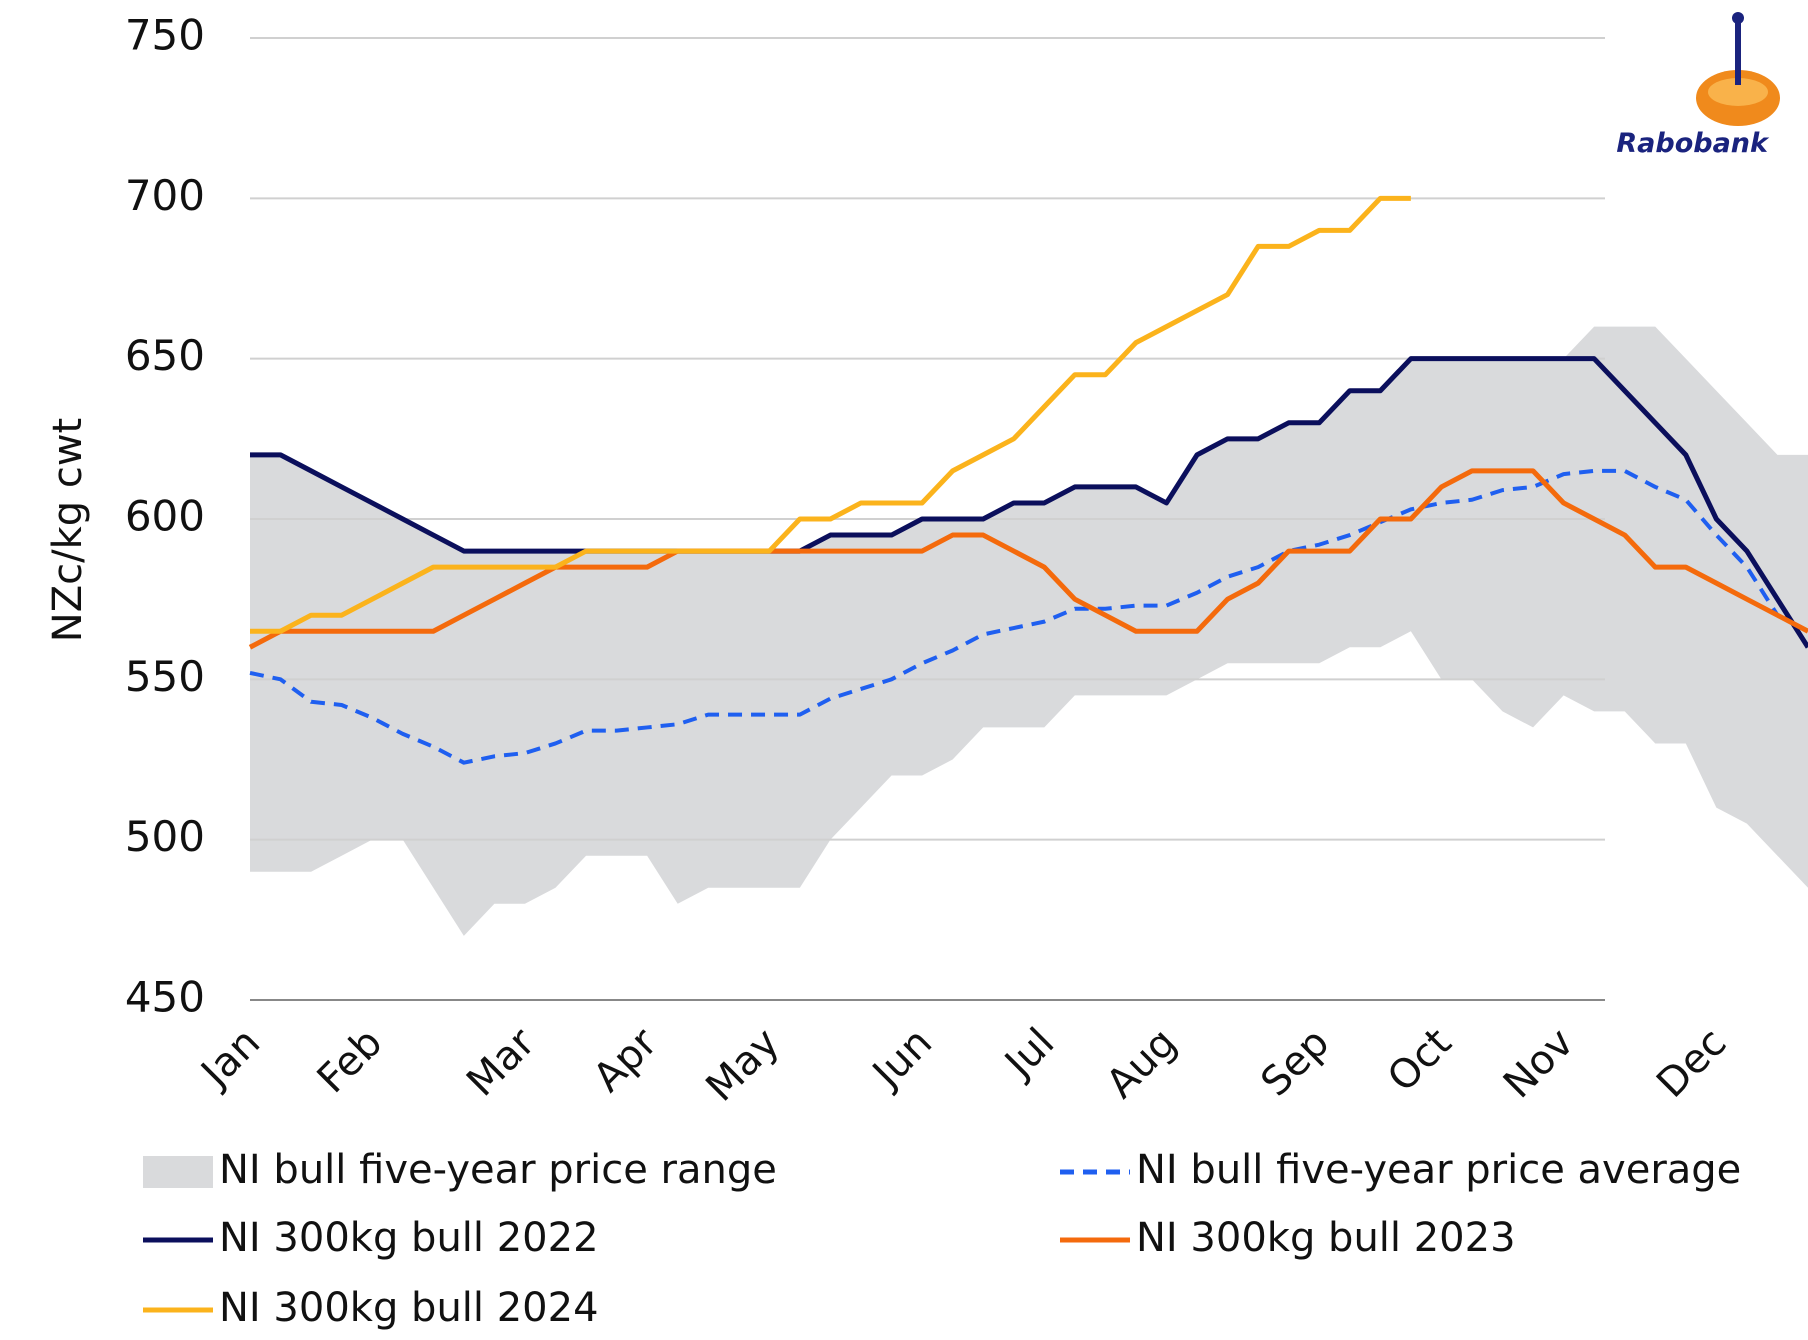 Image resolution: width=1808 pixels, height=1340 pixels. Describe the element at coordinates (742, 1065) in the screenshot. I see `x-tick-label: May` at that location.